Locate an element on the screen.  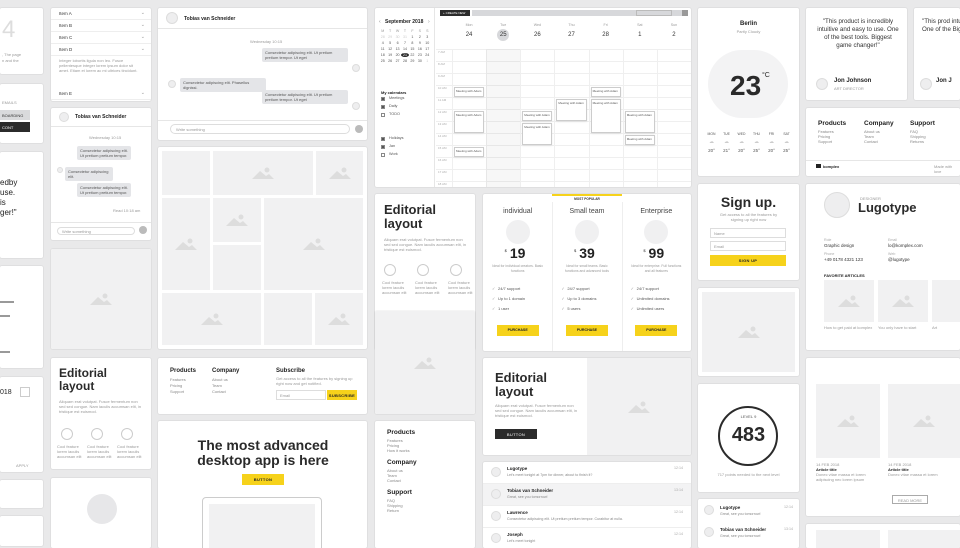
calendar-day: 20 is located at coordinates (397, 55).